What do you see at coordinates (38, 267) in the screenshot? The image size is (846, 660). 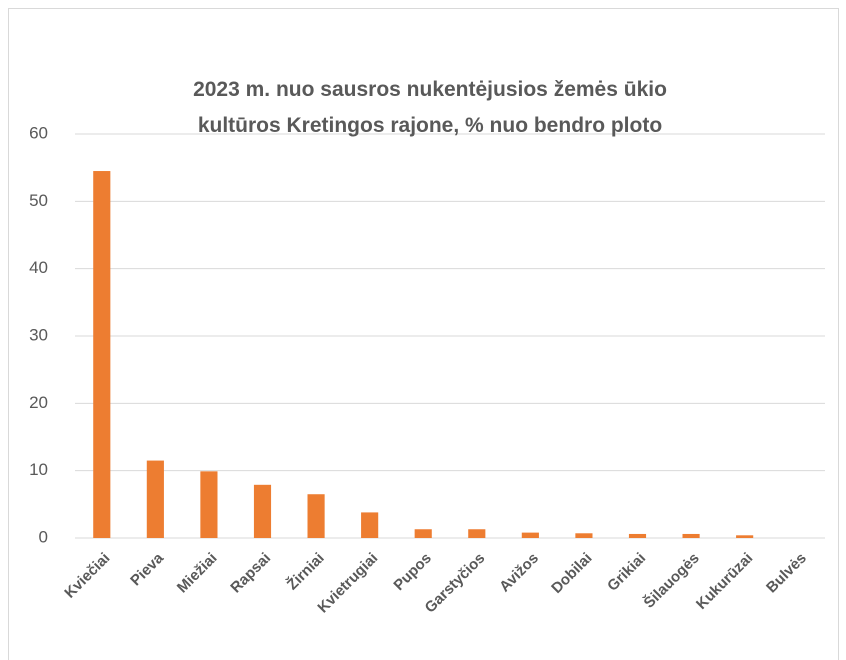 I see `y-tick-label: 40` at bounding box center [38, 267].